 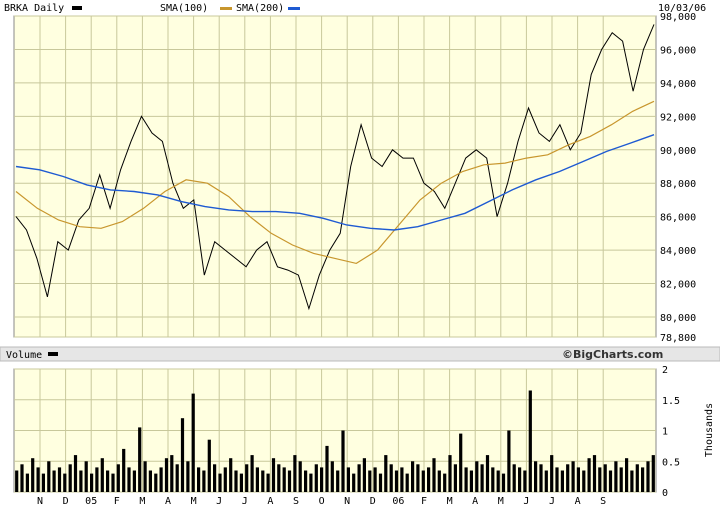 I want to click on symbol-label: BRKA Daily, so click(x=34, y=8).